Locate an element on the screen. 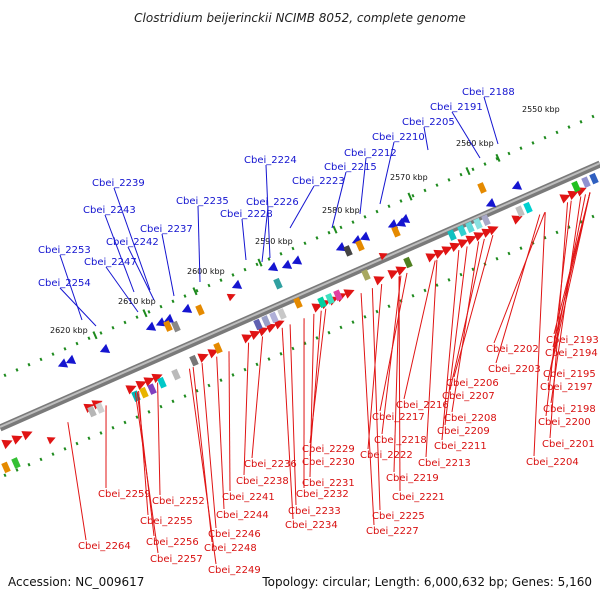  upper-gene-label: Cbei_2247 is located at coordinates (110, 262).